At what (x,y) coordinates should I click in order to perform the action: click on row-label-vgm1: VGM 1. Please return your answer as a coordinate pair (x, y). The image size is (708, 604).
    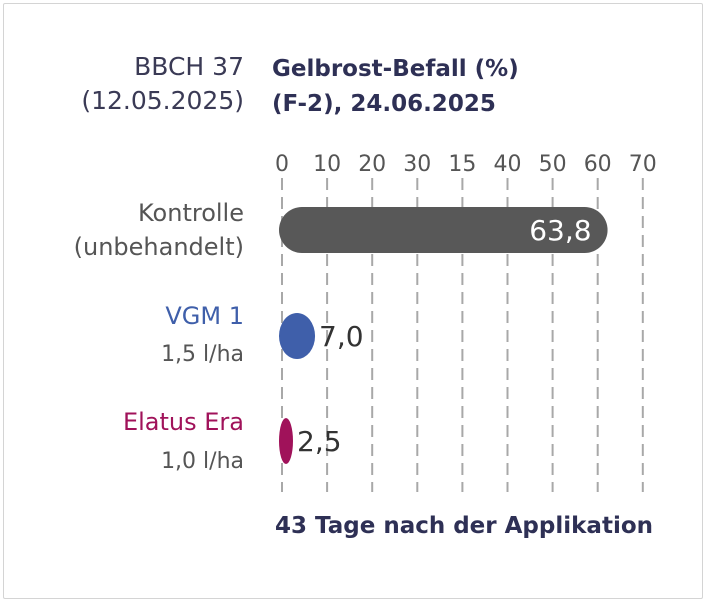
    Looking at the image, I should click on (204, 316).